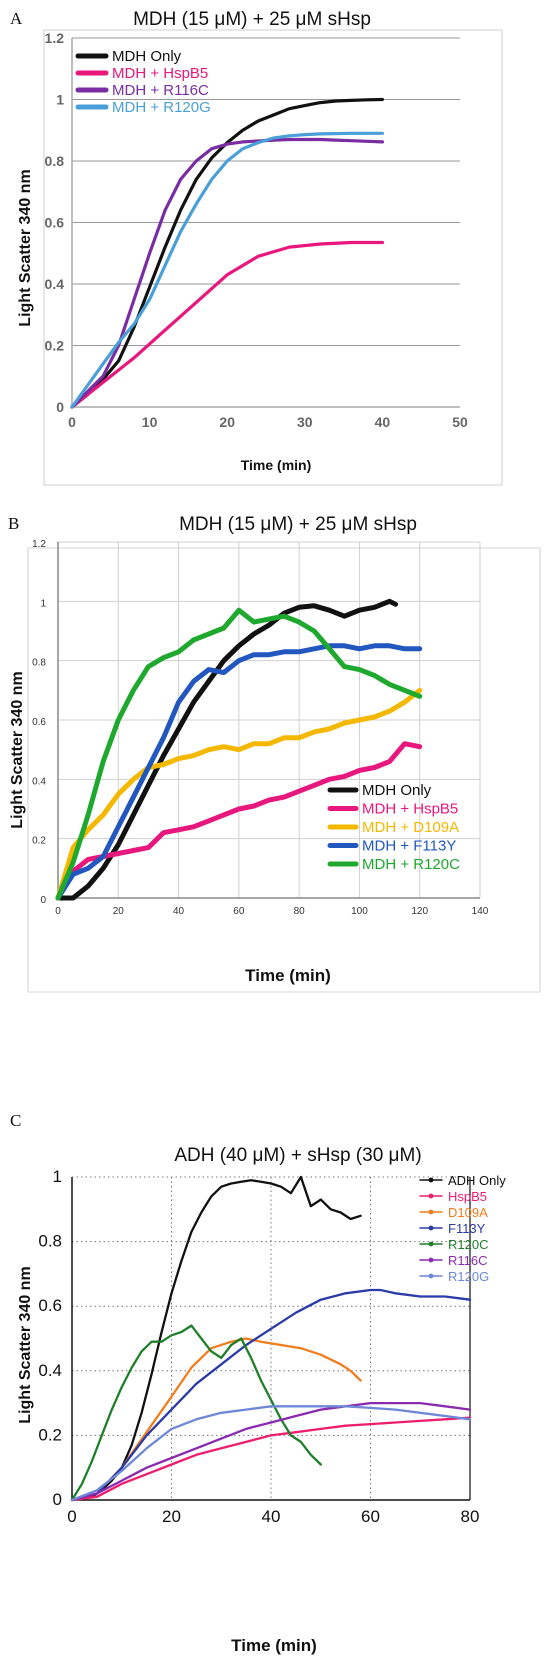 The height and width of the screenshot is (1657, 550). Describe the element at coordinates (39, 663) in the screenshot. I see `panel-b-y-tick-label: 0.8` at that location.